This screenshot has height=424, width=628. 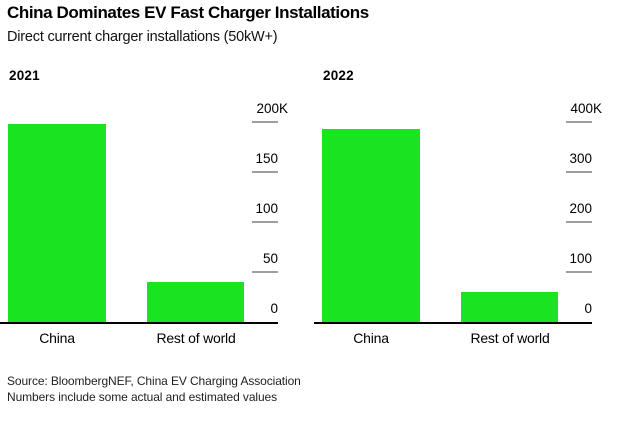 I want to click on bar-china-2021, so click(x=57, y=223).